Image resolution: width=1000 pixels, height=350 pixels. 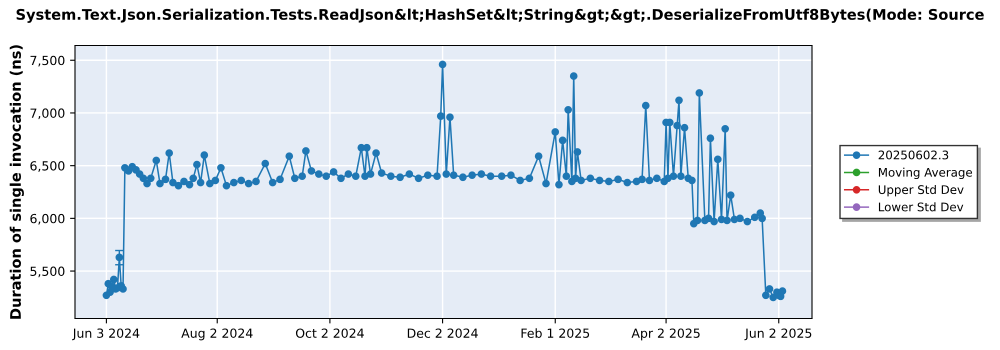 I want to click on x-tick-label: Jun 2 2025, so click(x=778, y=334).